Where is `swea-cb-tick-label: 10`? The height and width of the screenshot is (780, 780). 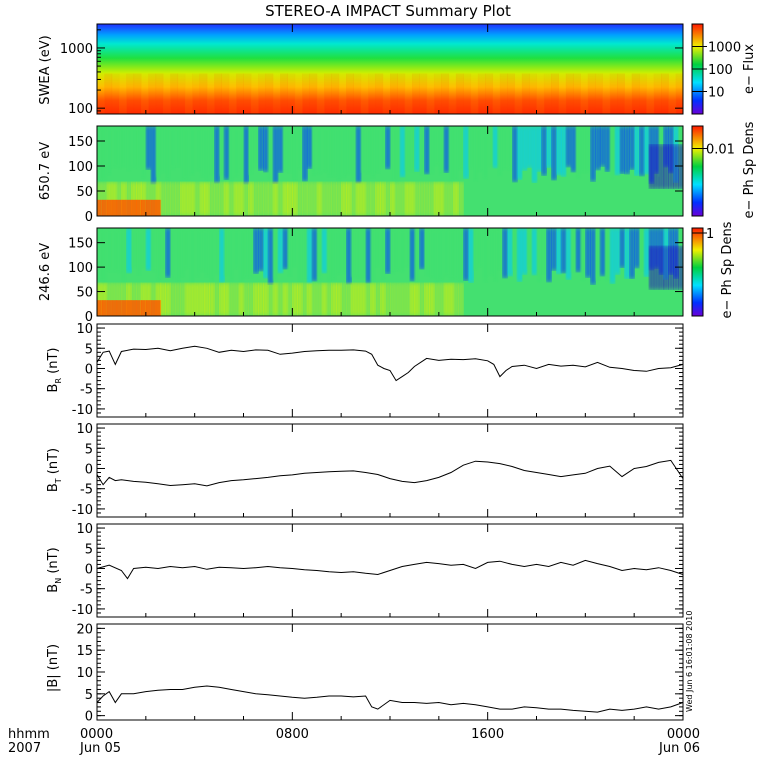
swea-cb-tick-label: 10 is located at coordinates (716, 93).